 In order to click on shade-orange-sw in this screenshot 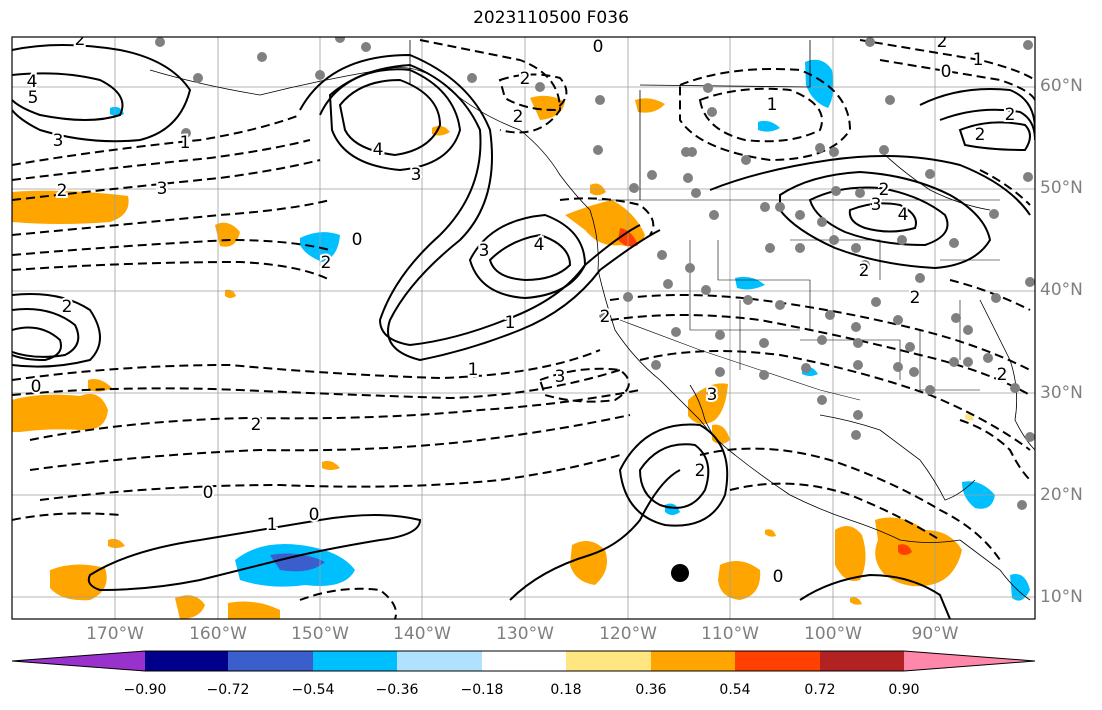, I will do `click(60, 412)`.